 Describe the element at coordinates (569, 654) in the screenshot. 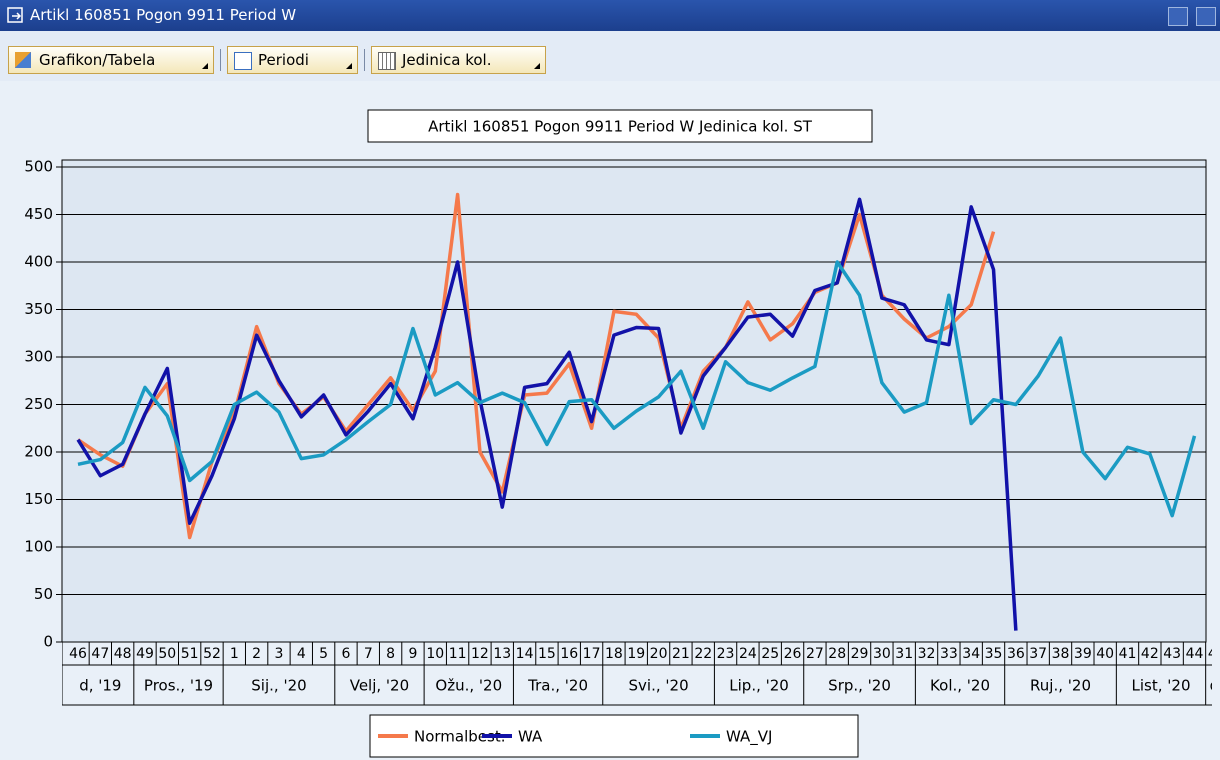

I see `x-tick-label: 16` at that location.